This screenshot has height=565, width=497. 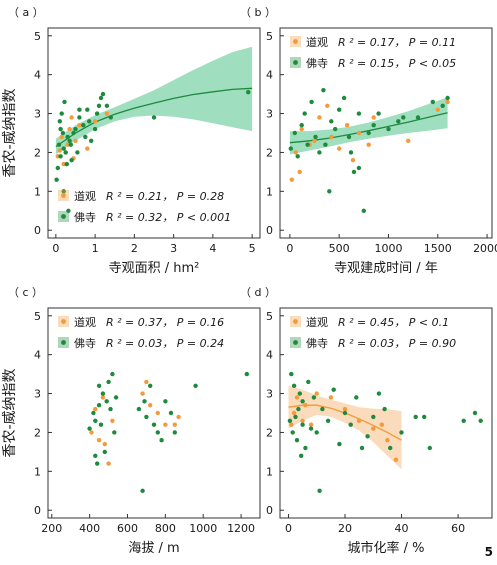 What do you see at coordinates (241, 528) in the screenshot?
I see `x-tick-label: 1200` at bounding box center [241, 528].